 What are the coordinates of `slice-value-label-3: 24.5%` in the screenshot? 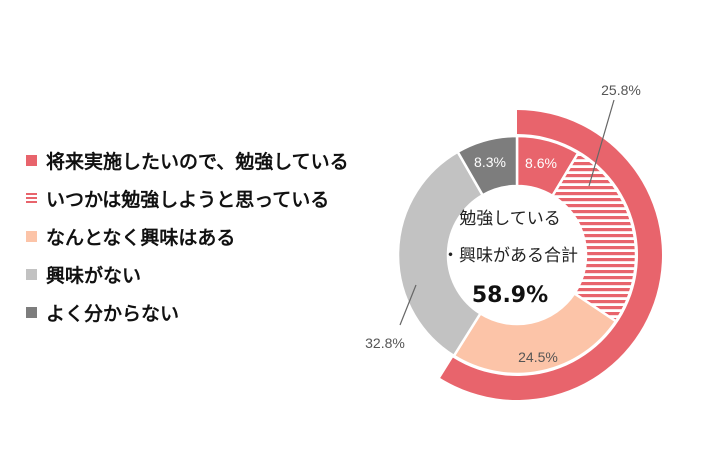 It's located at (538, 357).